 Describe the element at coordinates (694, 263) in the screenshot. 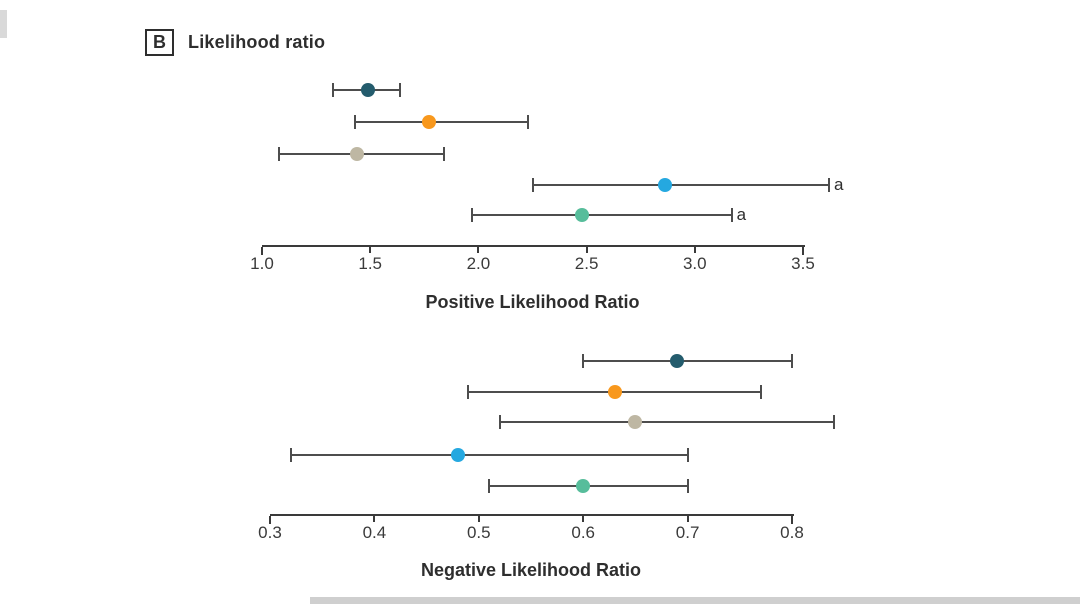

I see `x-axis-tick-label: 3.0` at that location.